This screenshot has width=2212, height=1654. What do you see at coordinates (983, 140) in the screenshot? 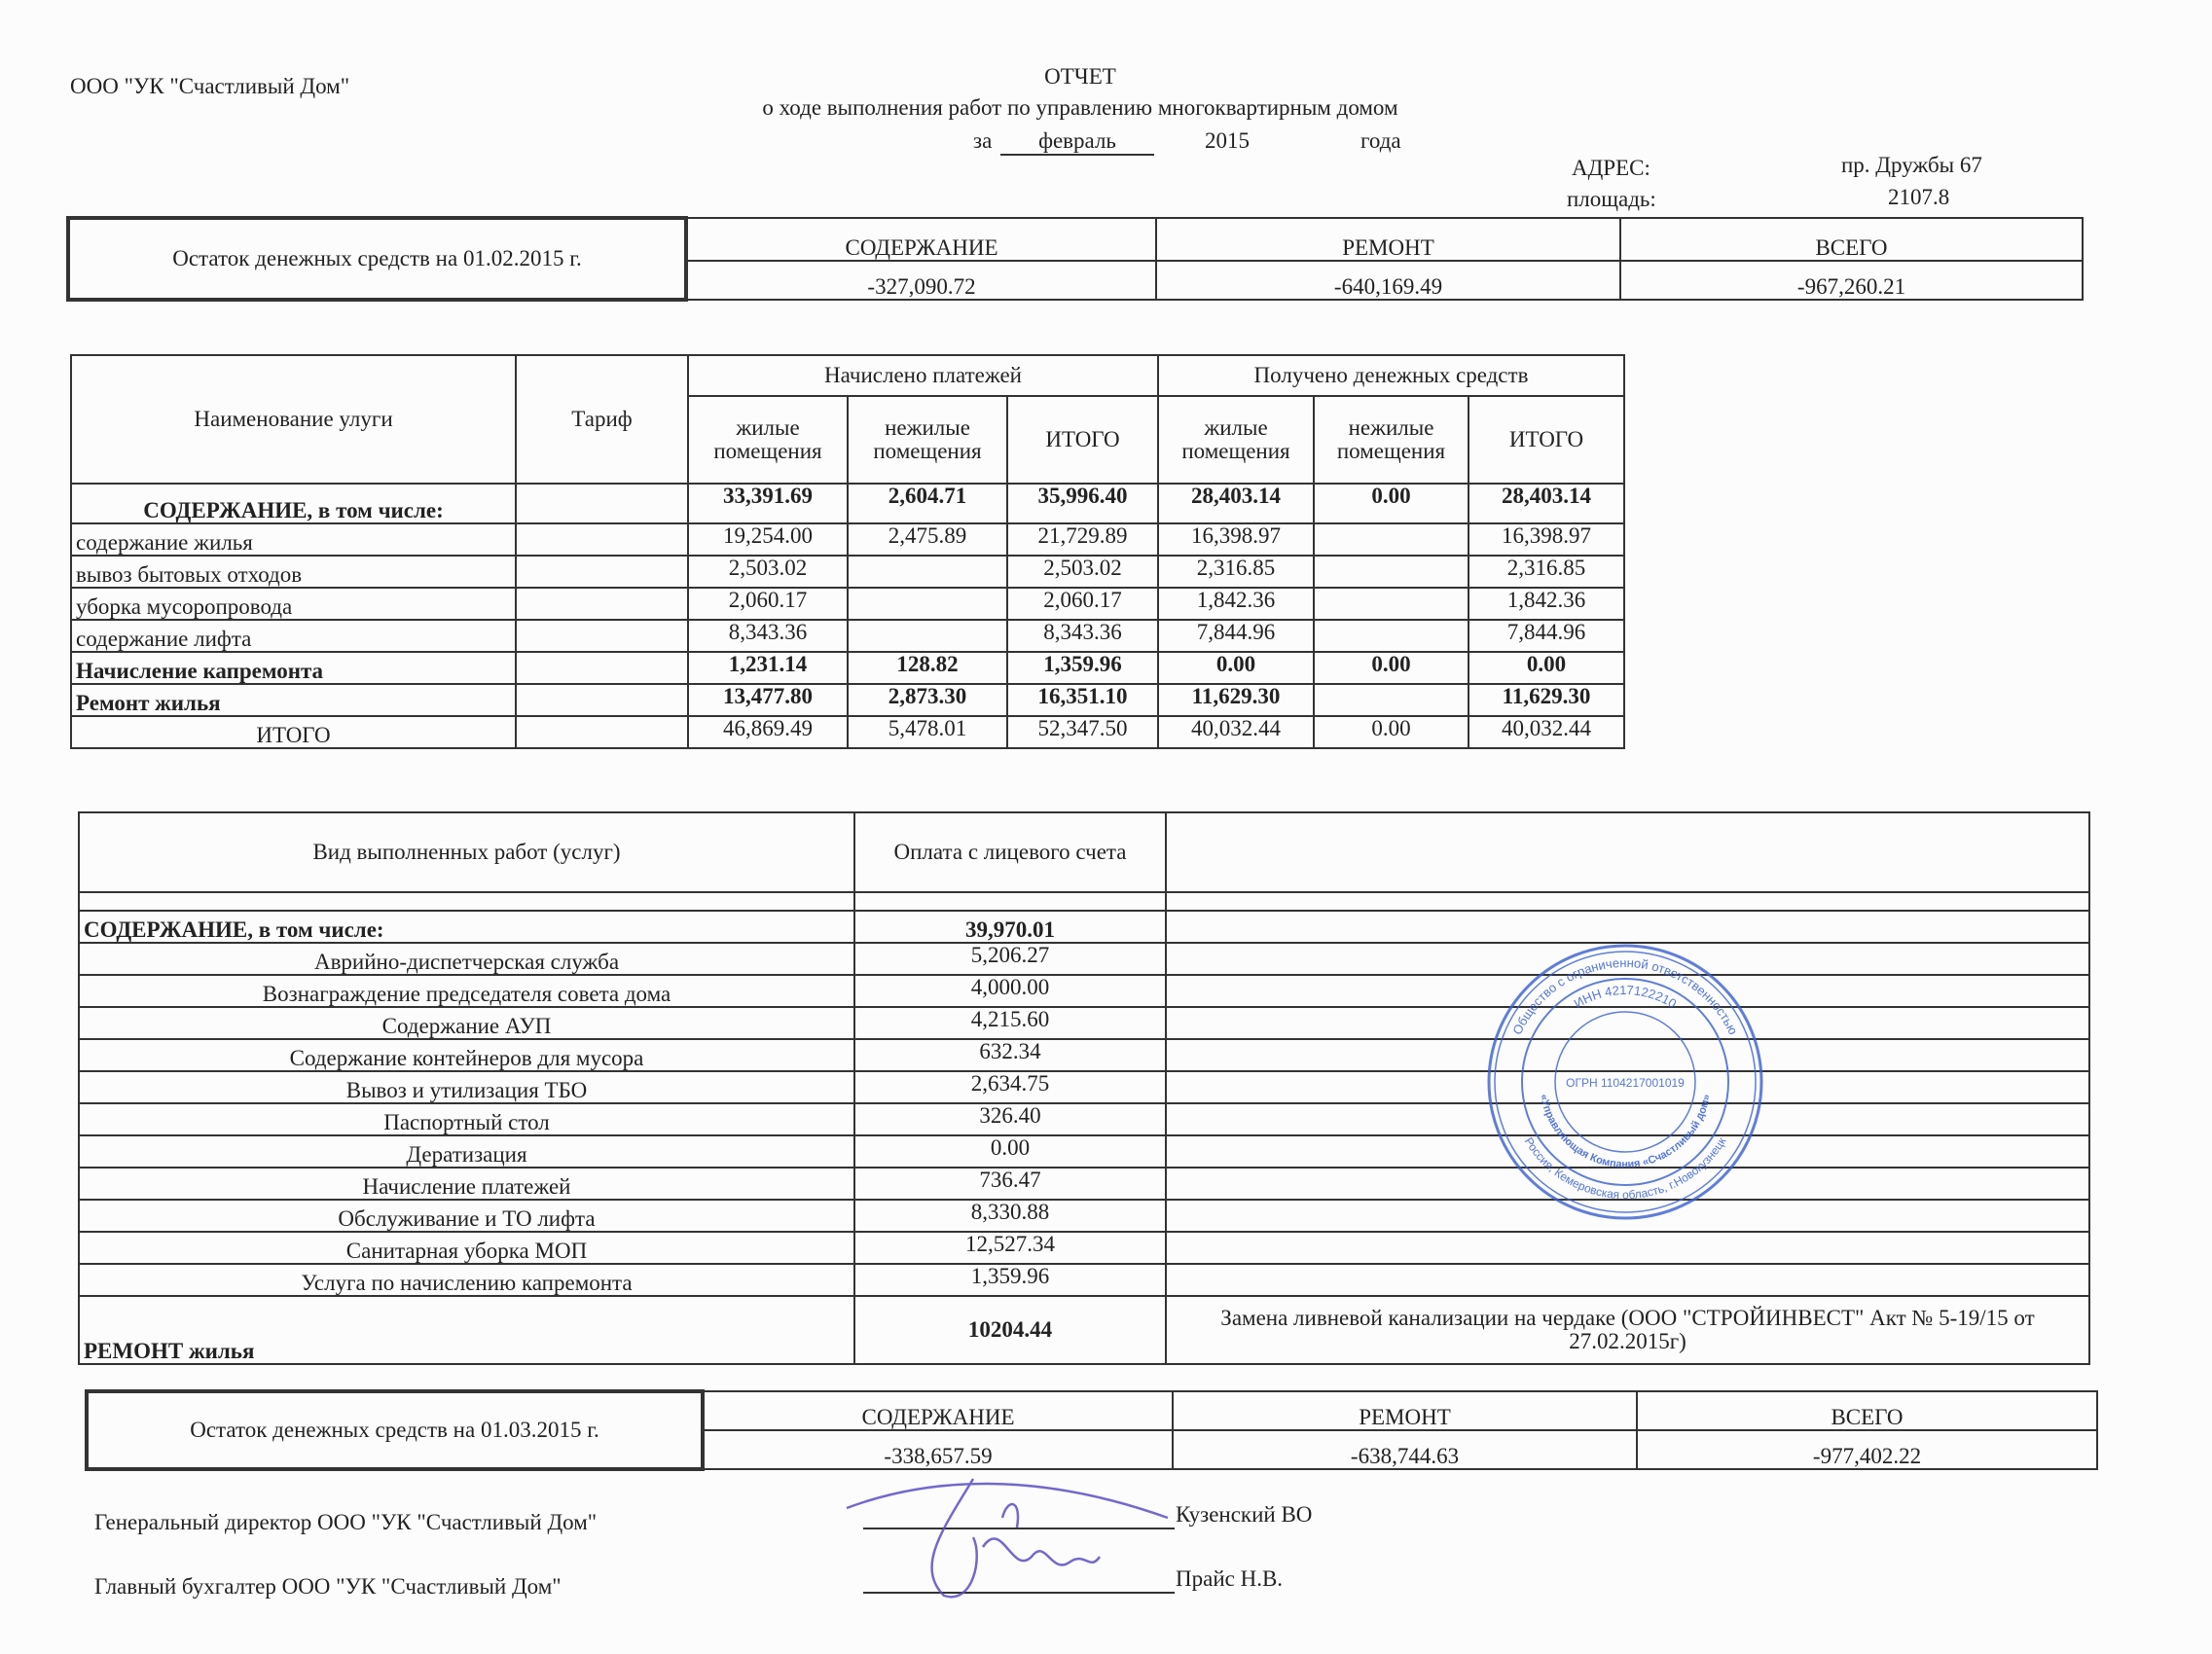
I see `period-prefix: за` at bounding box center [983, 140].